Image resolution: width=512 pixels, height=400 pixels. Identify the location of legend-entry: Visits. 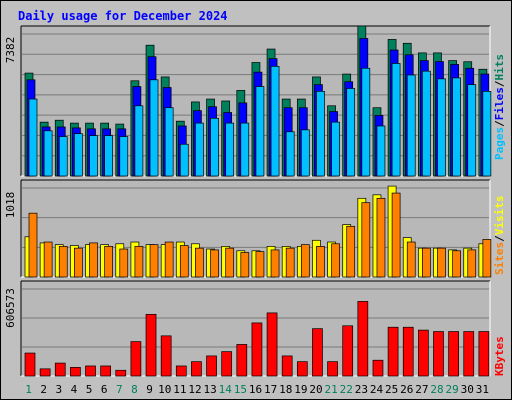
(499, 216).